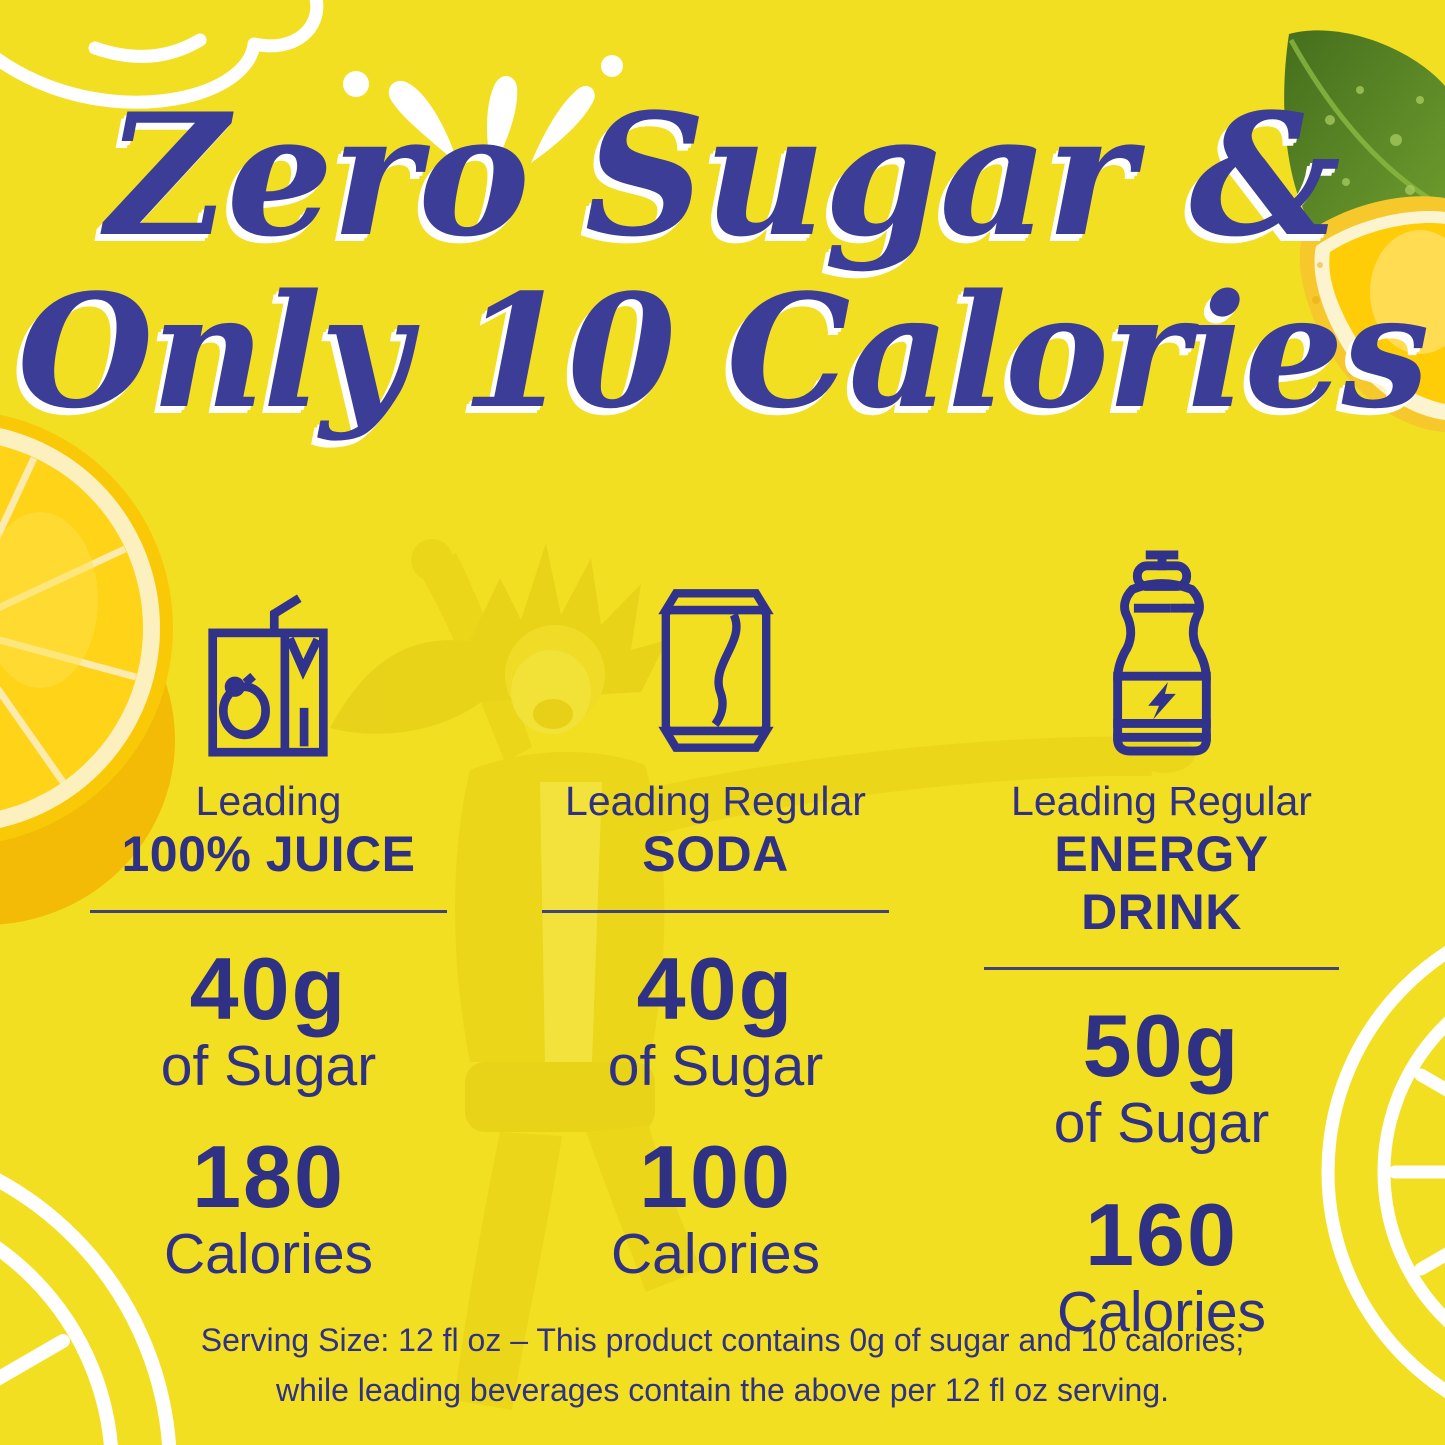 The image size is (1445, 1445). Describe the element at coordinates (87, 669) in the screenshot. I see `lemon-half-photo` at that location.